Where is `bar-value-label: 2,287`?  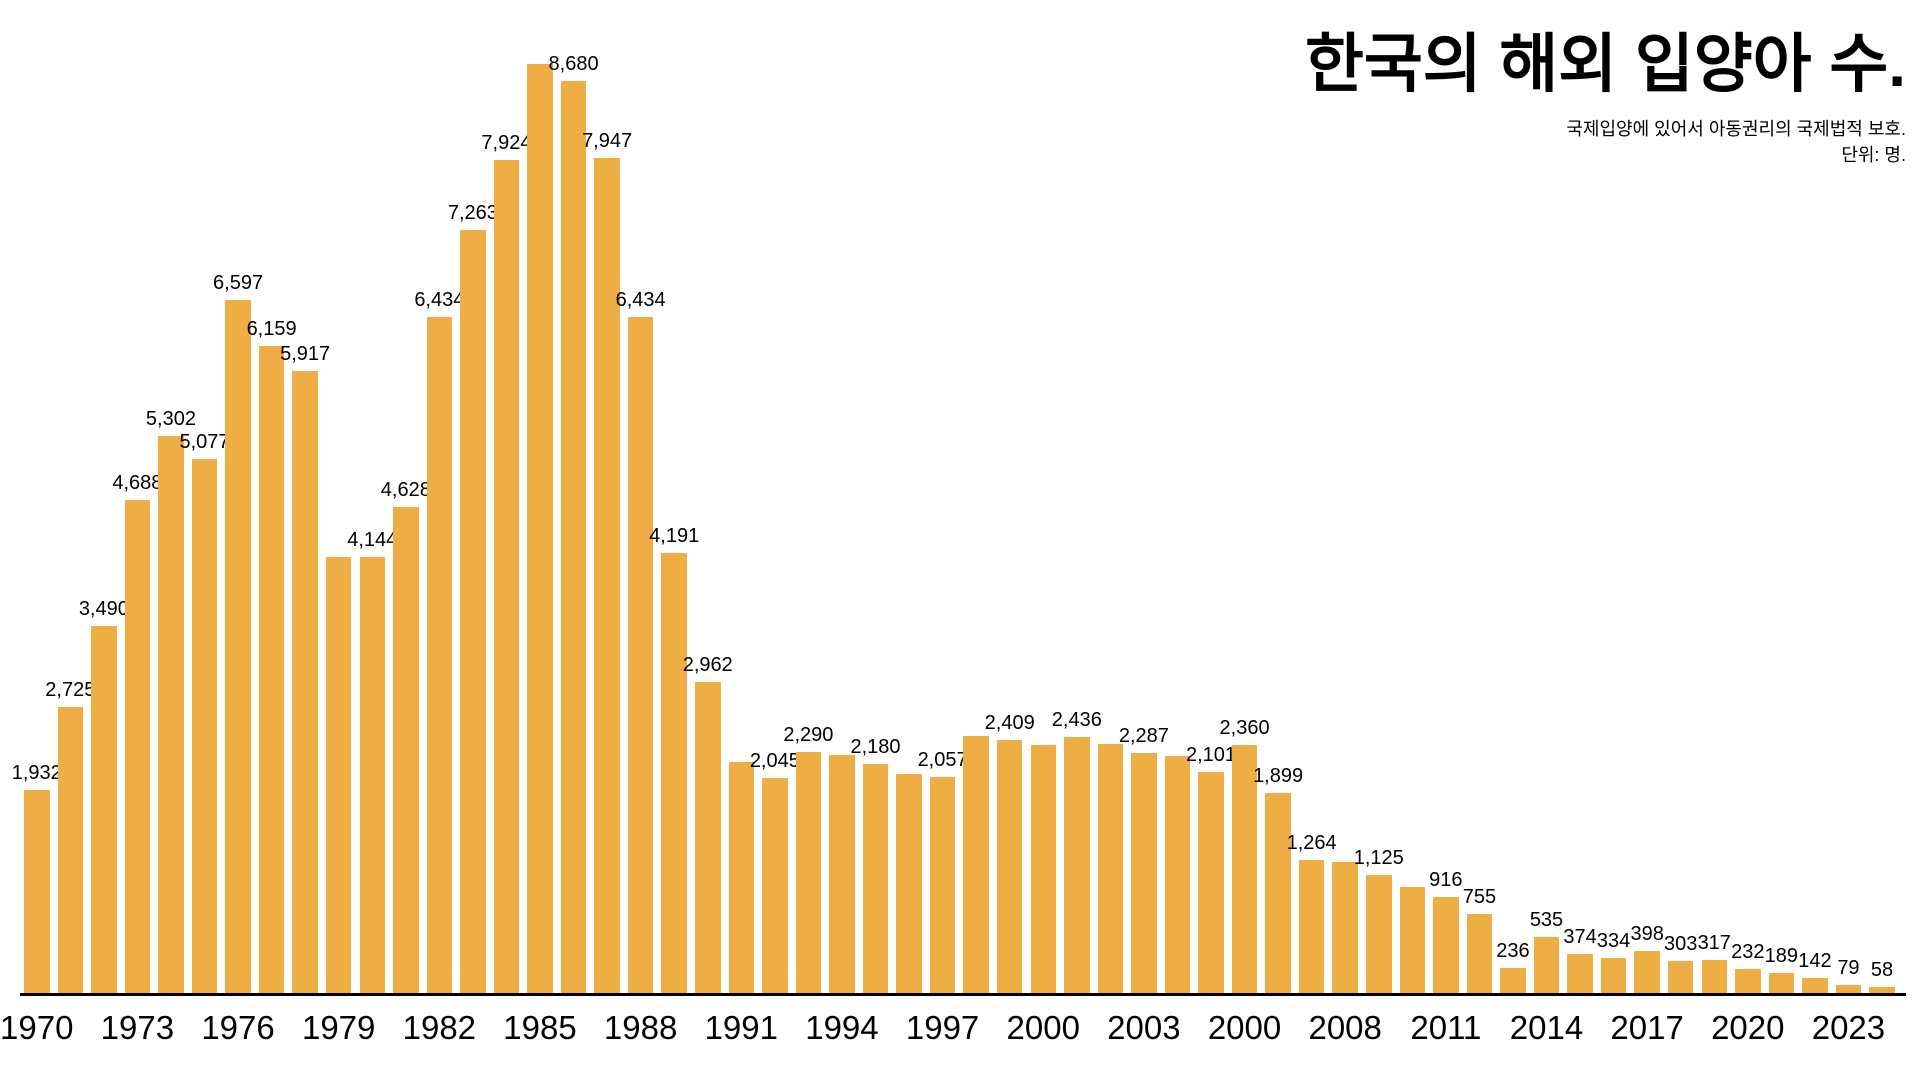
bar-value-label: 2,287 is located at coordinates (1143, 735).